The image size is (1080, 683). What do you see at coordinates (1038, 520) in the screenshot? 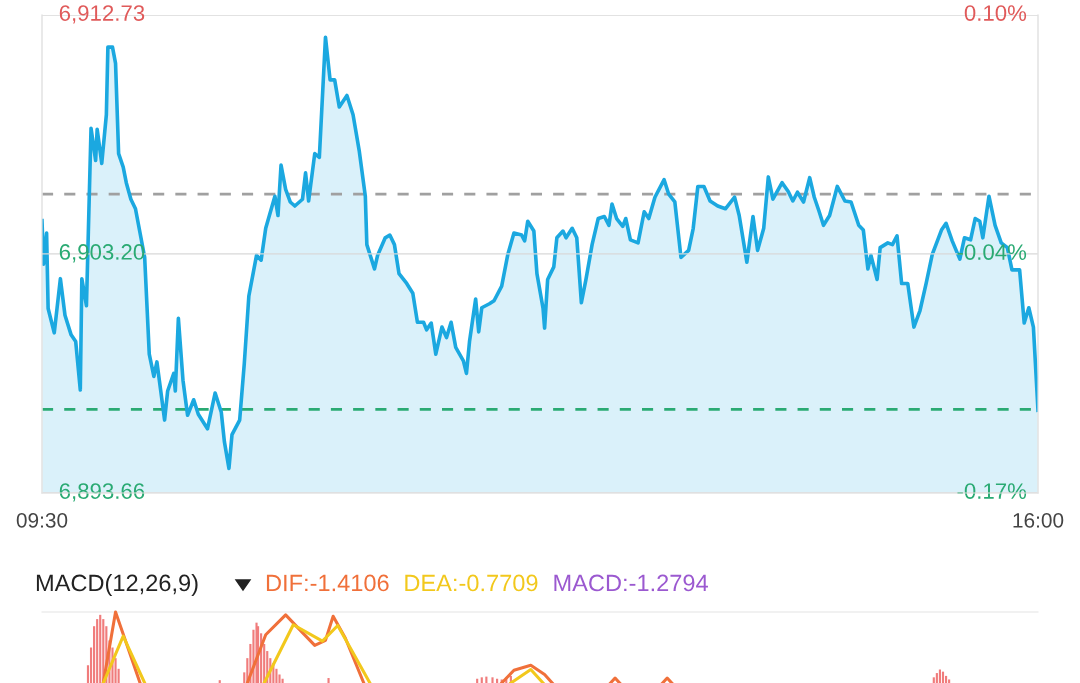
I see `x-tick-label: 16:00` at bounding box center [1038, 520].